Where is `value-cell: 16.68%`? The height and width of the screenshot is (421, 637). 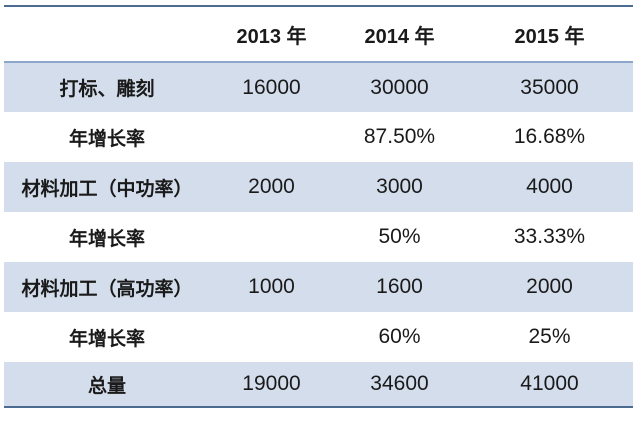
value-cell: 16.68% is located at coordinates (549, 136).